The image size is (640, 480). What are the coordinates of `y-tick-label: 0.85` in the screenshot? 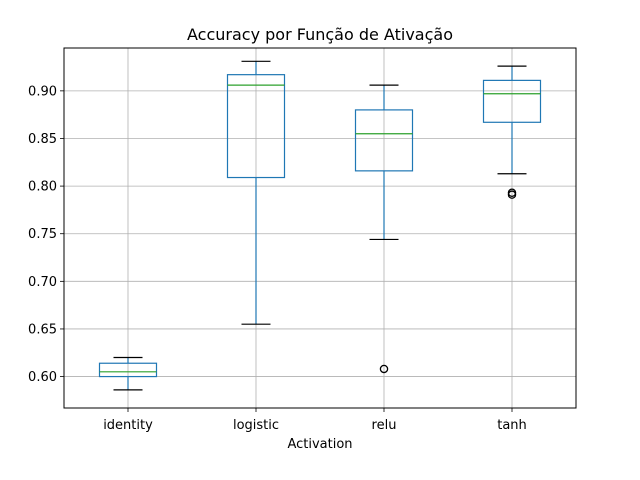 It's located at (42, 139).